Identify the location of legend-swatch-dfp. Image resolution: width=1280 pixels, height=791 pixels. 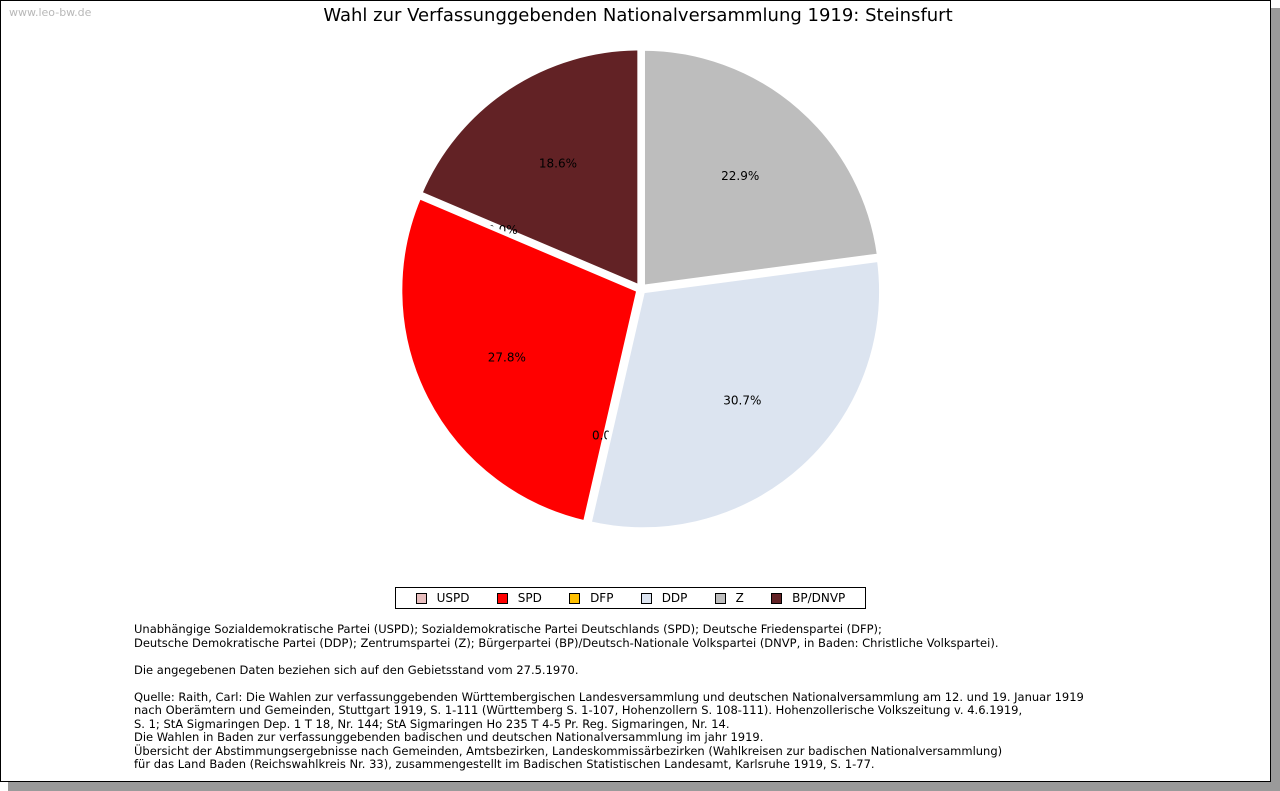
(575, 598).